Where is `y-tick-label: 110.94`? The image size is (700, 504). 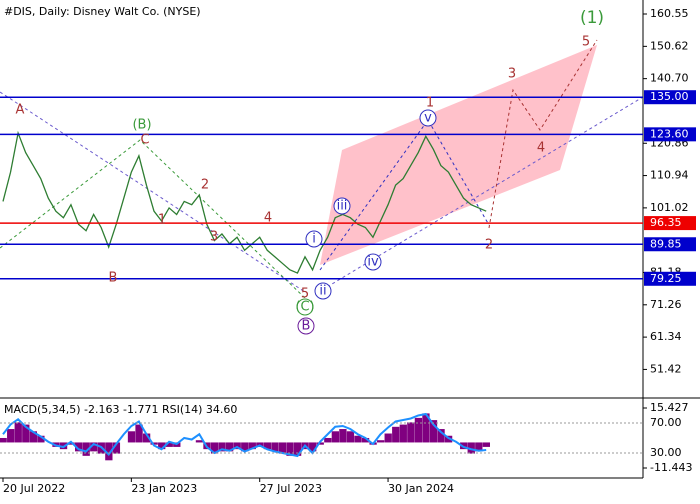
y-tick-label: 110.94 is located at coordinates (669, 175).